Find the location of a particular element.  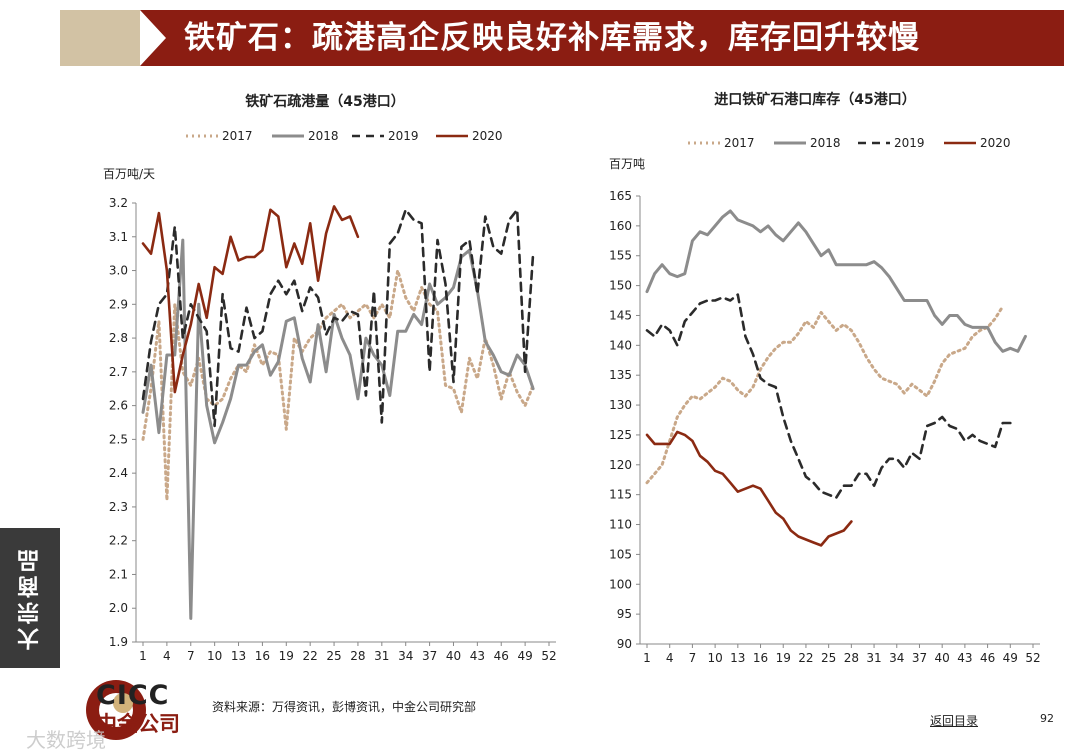

left-y-tick-label: 2.1 is located at coordinates (118, 574).